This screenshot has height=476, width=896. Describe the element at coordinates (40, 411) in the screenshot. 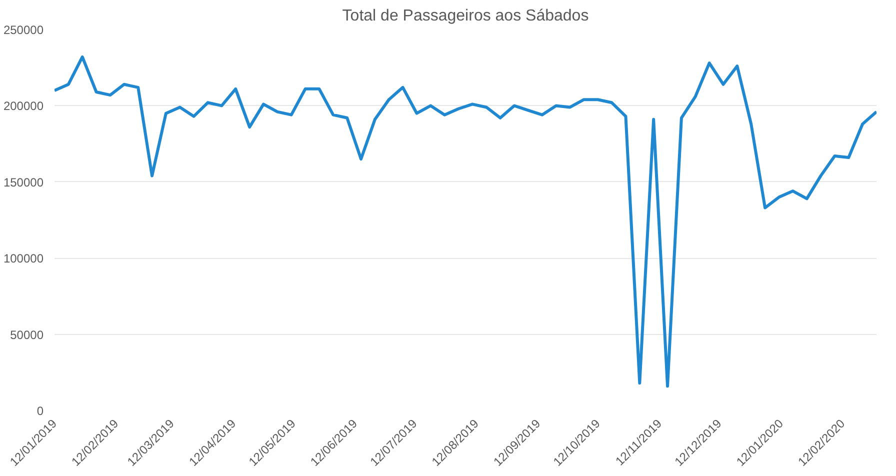

I see `y-tick-label: 0` at that location.